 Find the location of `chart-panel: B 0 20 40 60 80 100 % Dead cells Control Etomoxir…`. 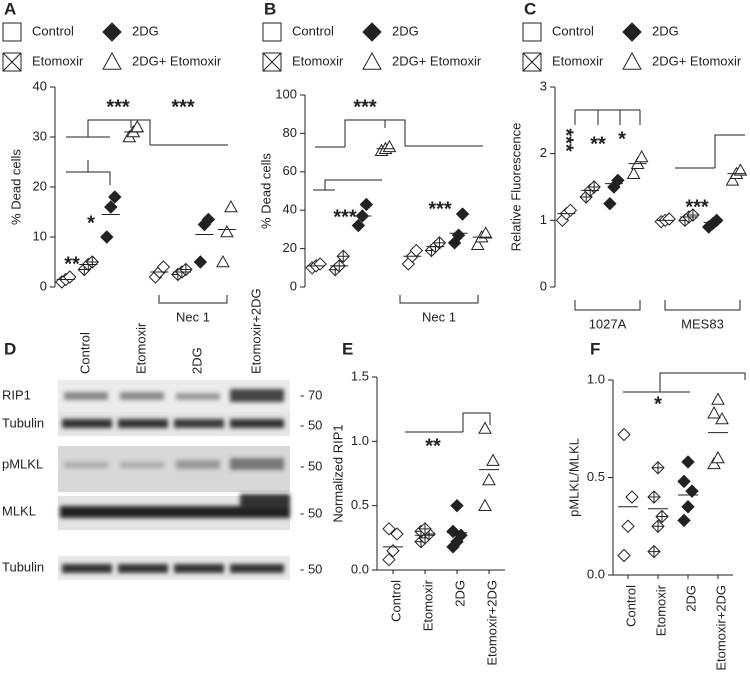

chart-panel: B 0 20 40 60 80 100 % Dead cells Control Etomoxir… is located at coordinates (375, 162).